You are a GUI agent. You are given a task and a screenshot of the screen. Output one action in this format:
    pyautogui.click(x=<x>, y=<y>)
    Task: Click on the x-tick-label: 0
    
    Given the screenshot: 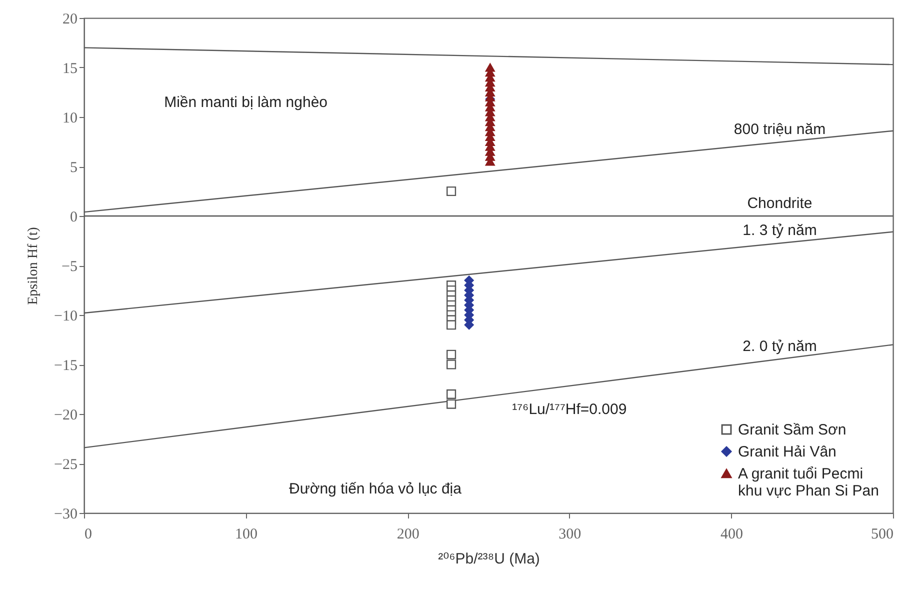 What is the action you would take?
    pyautogui.click(x=88, y=534)
    